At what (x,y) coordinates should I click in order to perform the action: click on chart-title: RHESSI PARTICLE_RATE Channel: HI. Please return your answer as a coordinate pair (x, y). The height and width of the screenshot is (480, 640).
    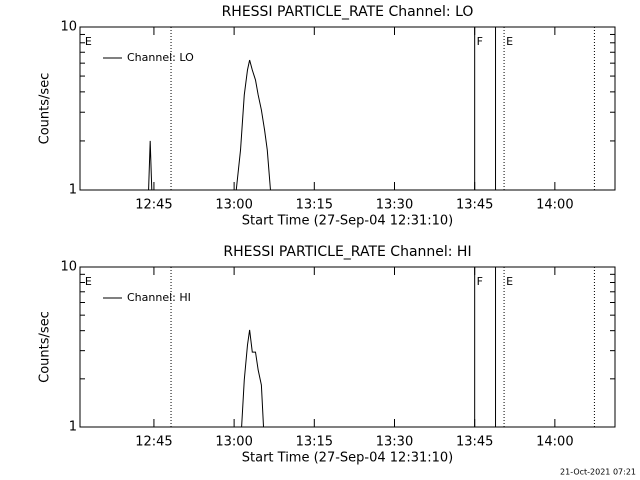
    Looking at the image, I should click on (347, 252).